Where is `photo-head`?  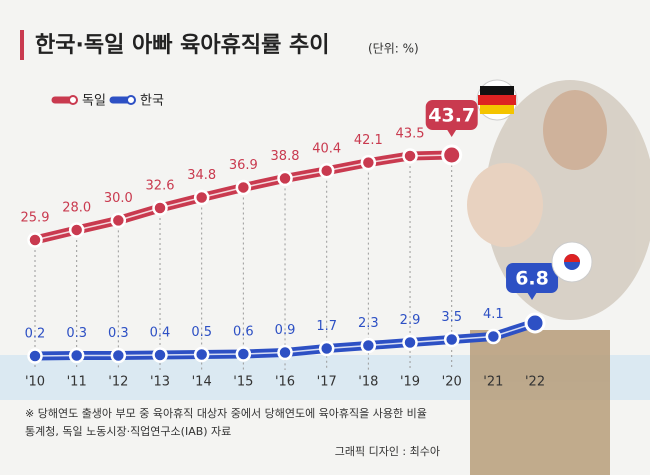 photo-head is located at coordinates (575, 130).